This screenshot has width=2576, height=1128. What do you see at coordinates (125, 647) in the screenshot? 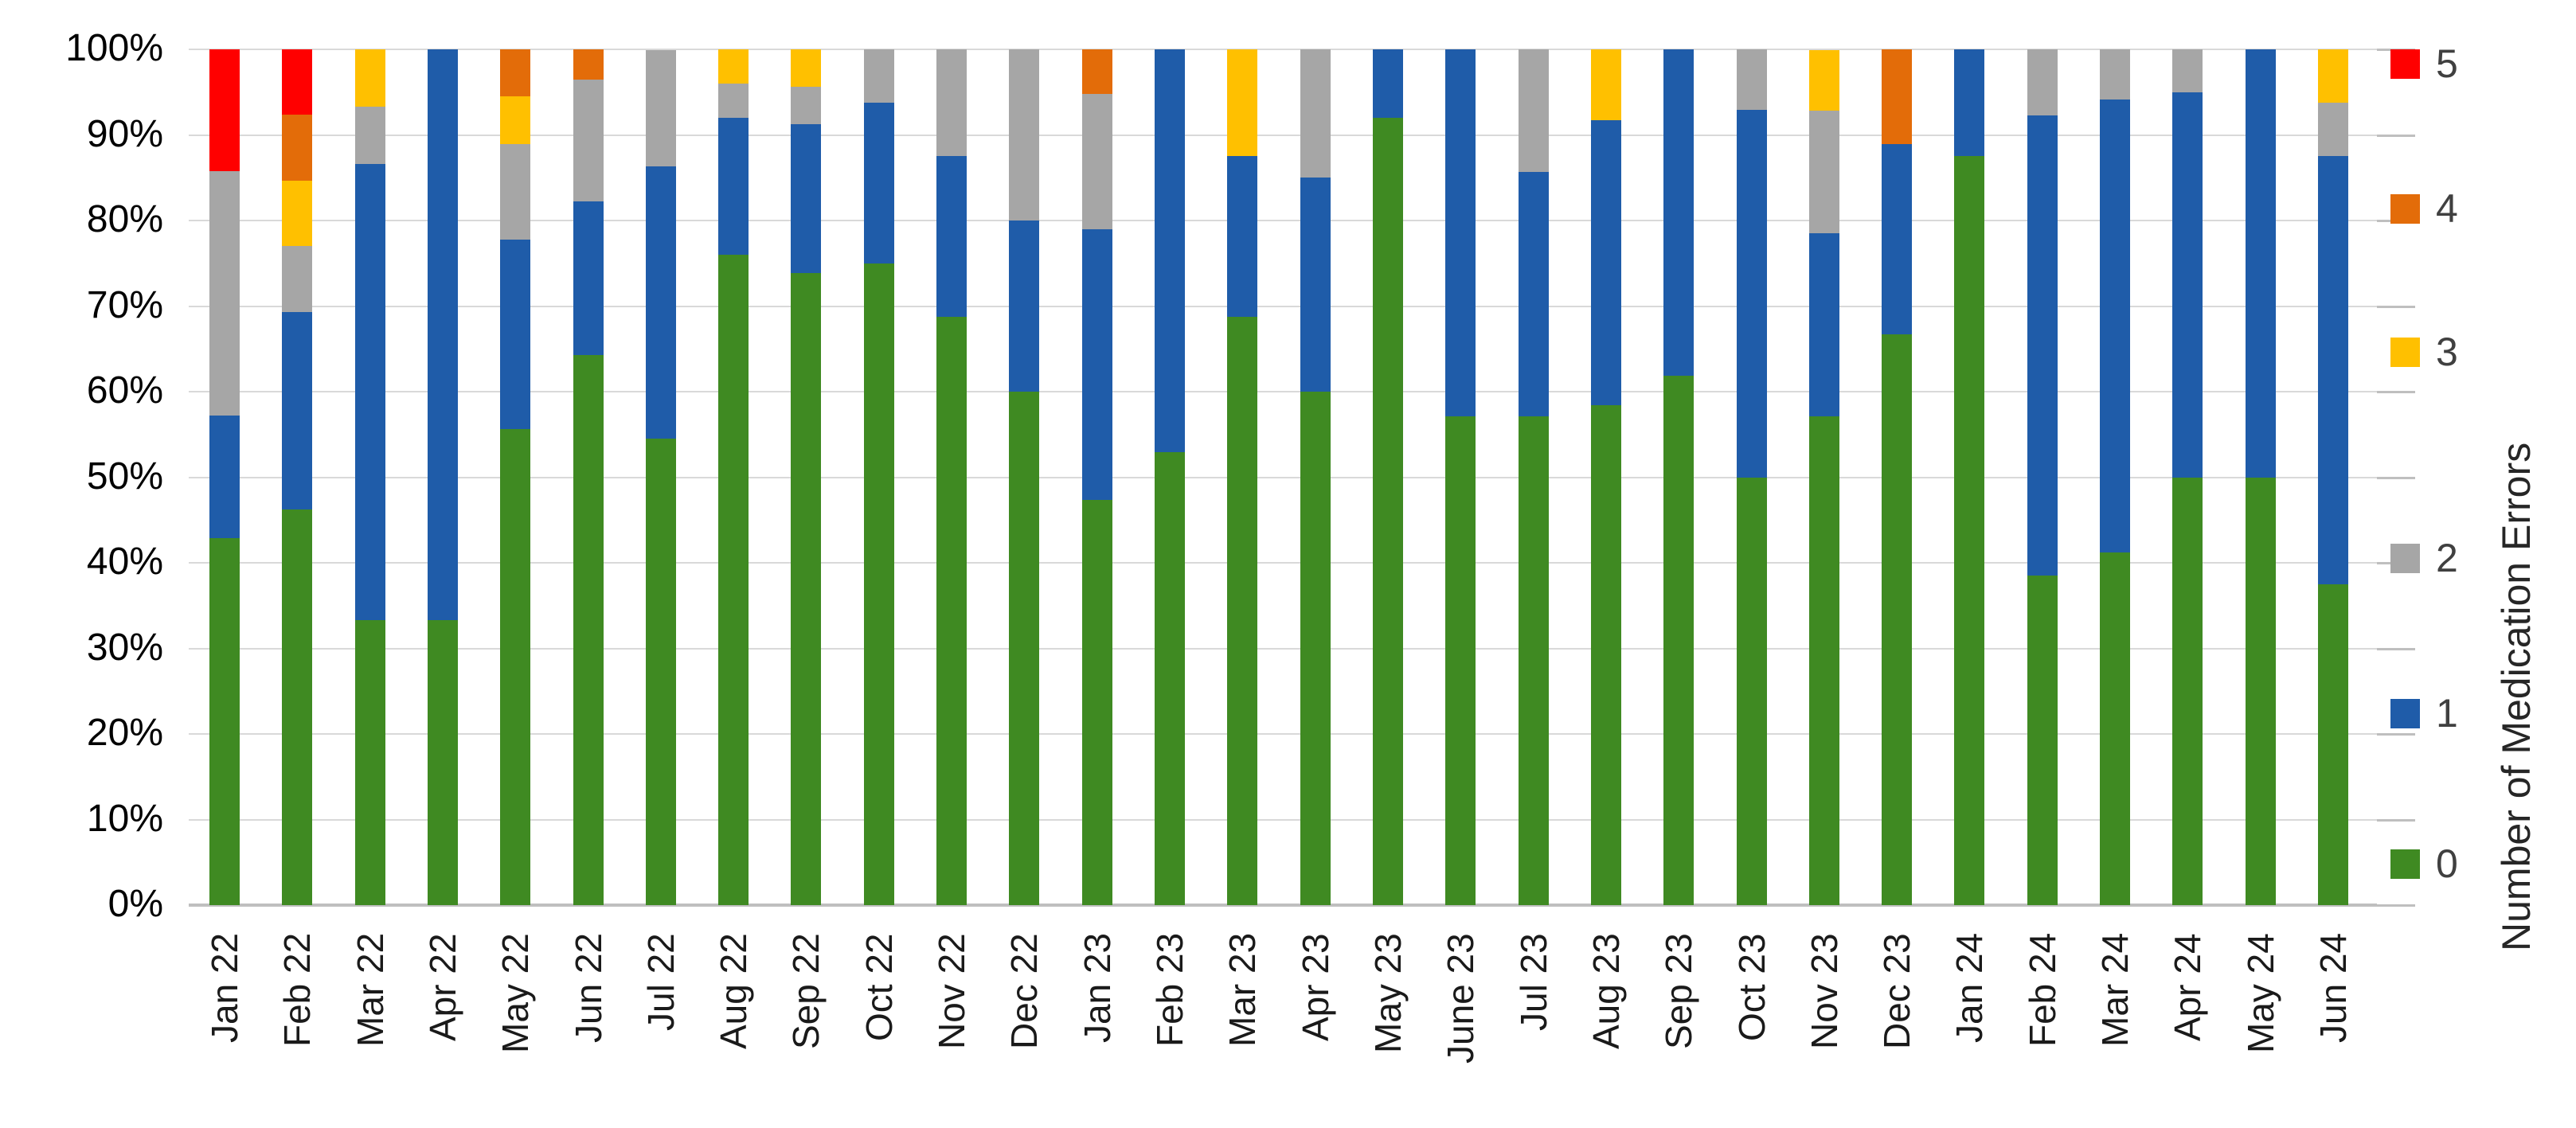
I see `y-axis-label-30: 30%` at bounding box center [125, 647].